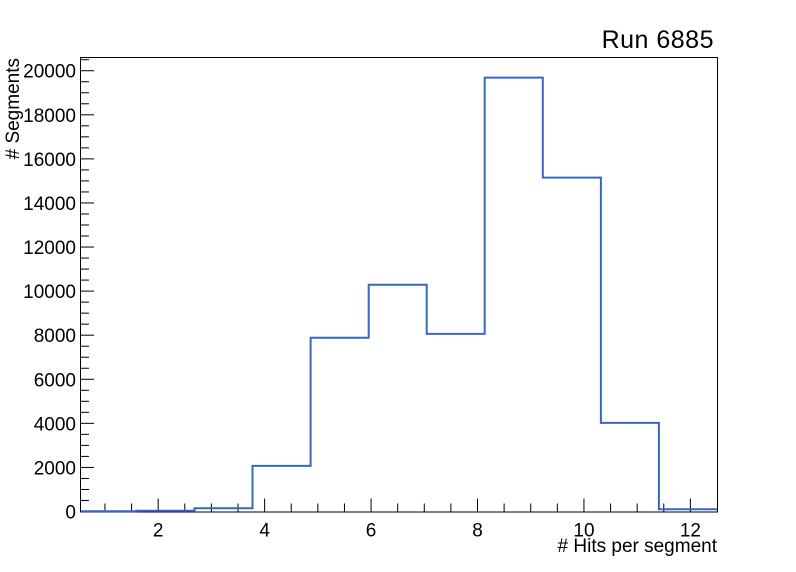  Describe the element at coordinates (55, 424) in the screenshot. I see `y-tick-label: 4000` at that location.